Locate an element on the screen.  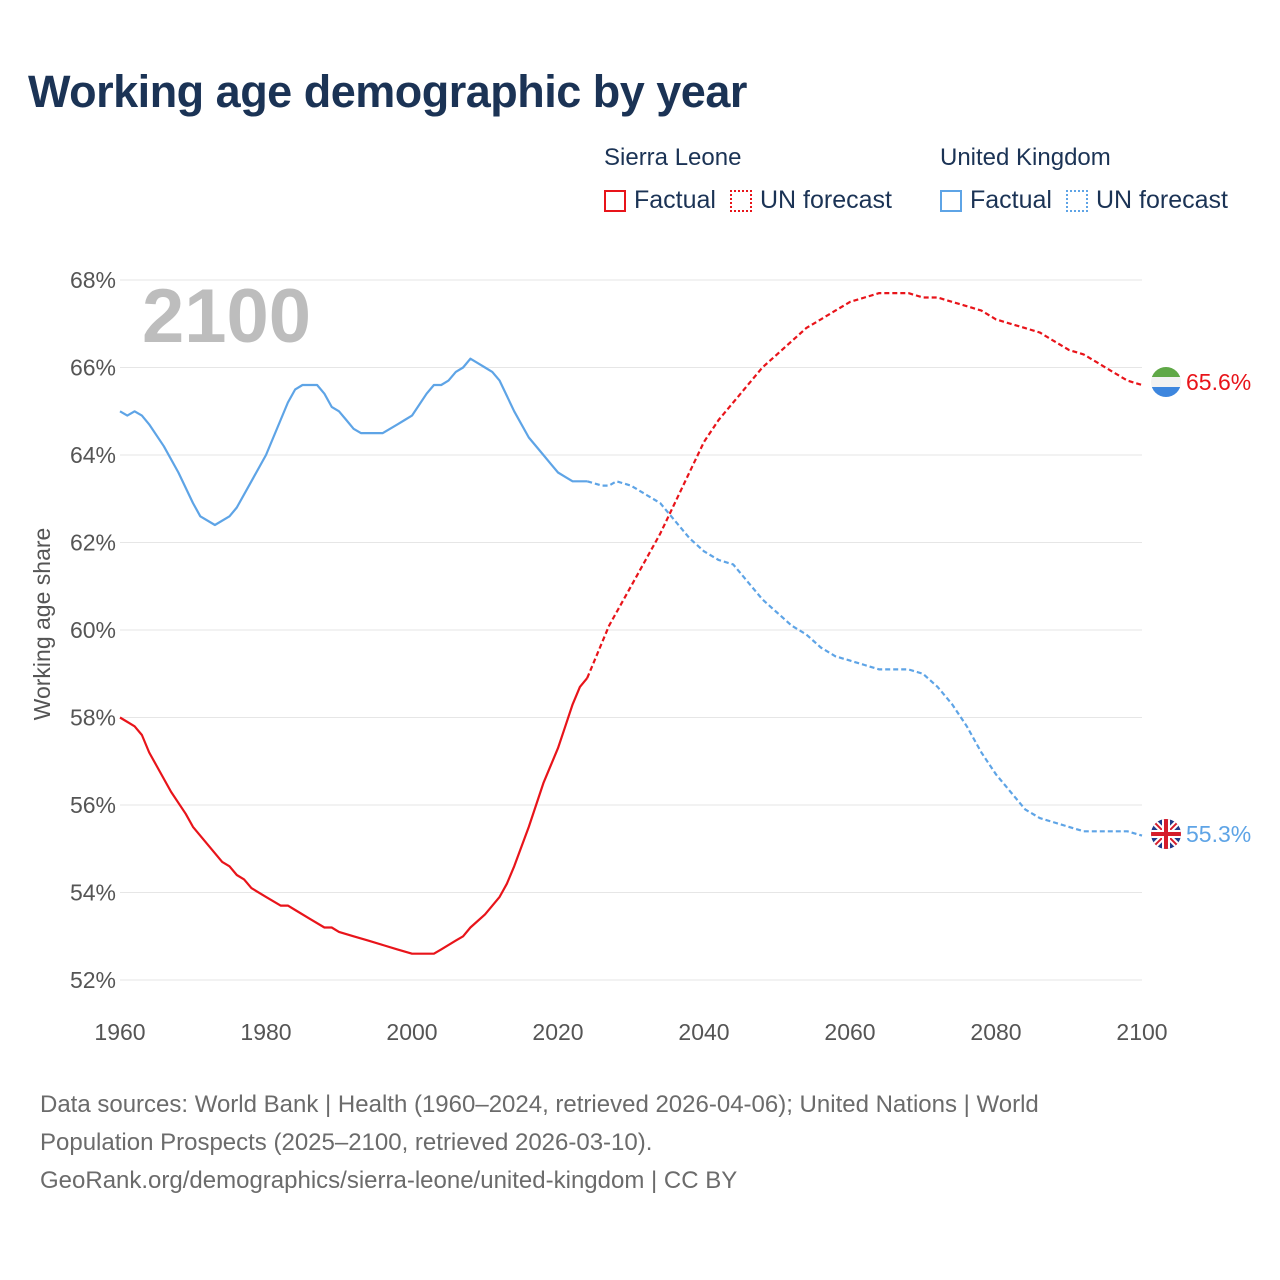
legend-sierra-leone-forecast: UN forecast is located at coordinates (810, 200).